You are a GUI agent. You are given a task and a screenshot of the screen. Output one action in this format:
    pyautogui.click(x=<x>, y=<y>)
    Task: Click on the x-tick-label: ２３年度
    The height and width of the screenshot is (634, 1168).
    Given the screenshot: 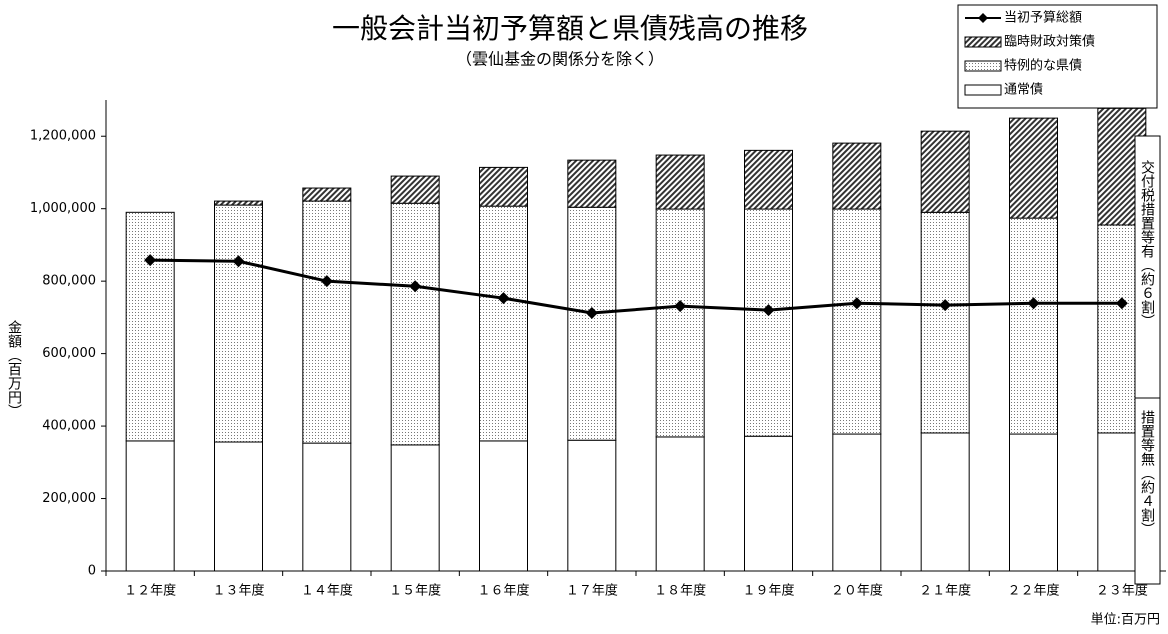 What is the action you would take?
    pyautogui.click(x=1122, y=591)
    